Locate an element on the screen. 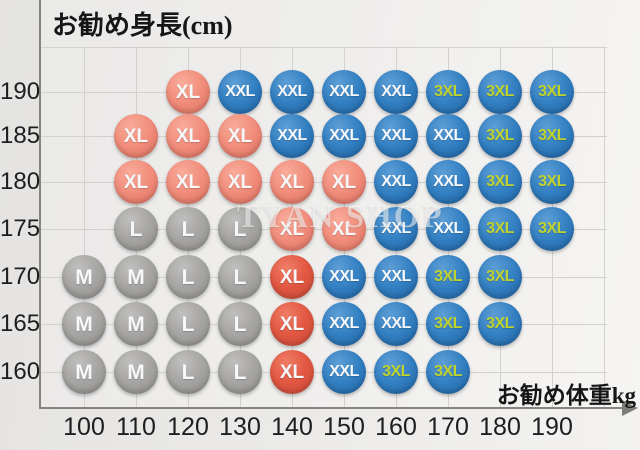 The width and height of the screenshot is (640, 450). x-axis-line is located at coordinates (332, 408).